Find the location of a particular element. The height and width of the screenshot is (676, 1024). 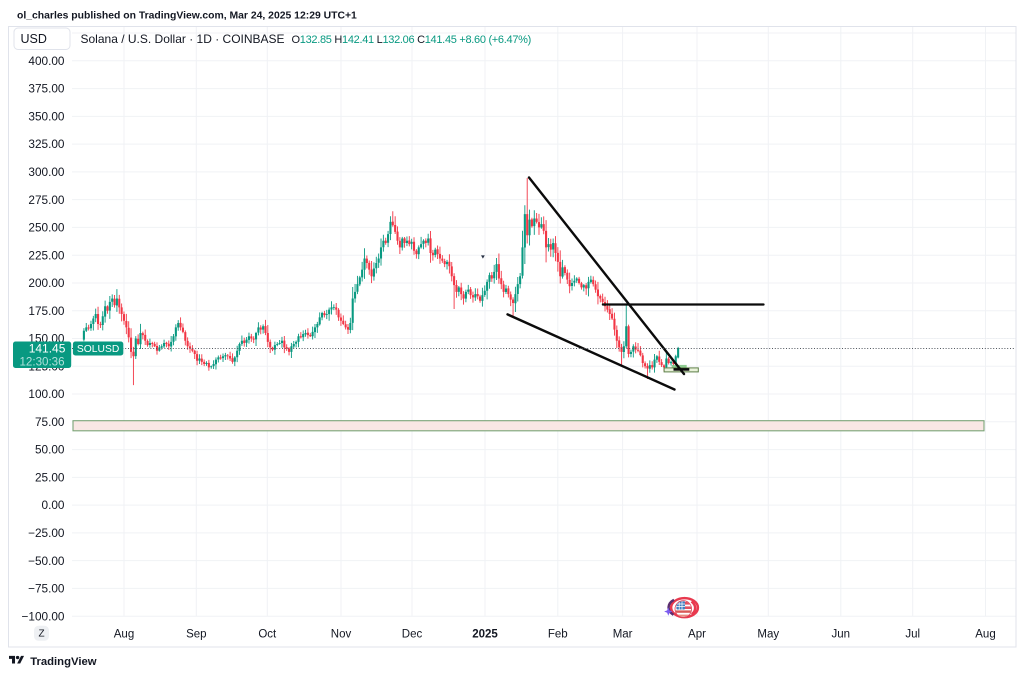

svg-text: 2025 is located at coordinates (485, 634).